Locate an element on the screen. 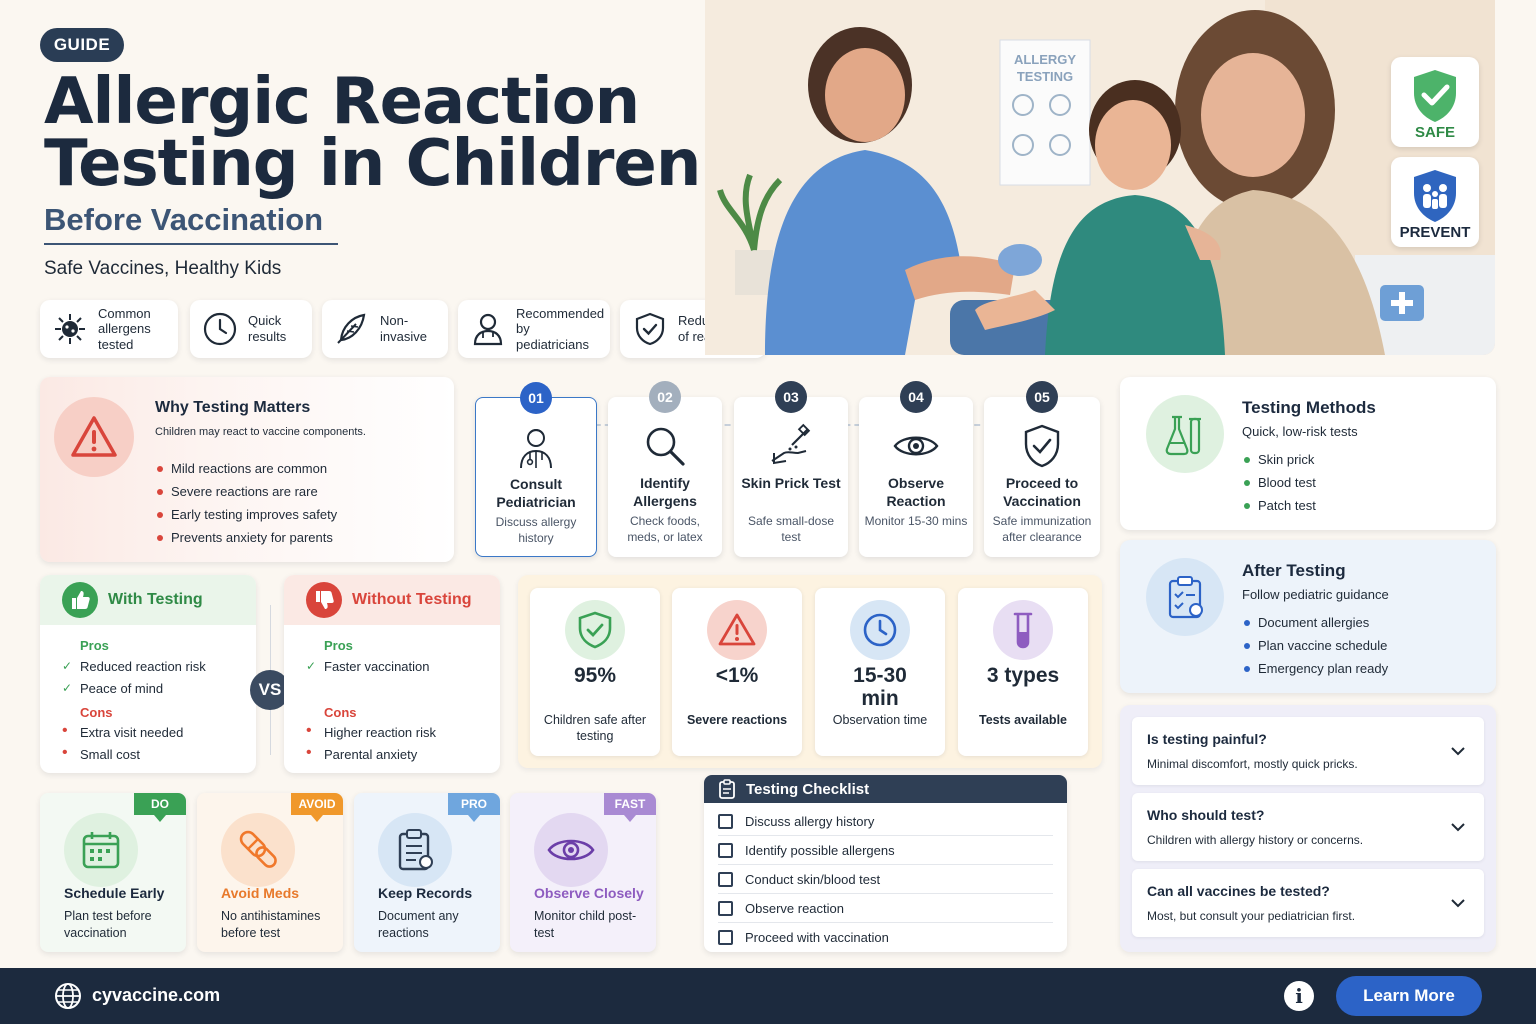  stat-card: <1% Severe reactions is located at coordinates (737, 672).